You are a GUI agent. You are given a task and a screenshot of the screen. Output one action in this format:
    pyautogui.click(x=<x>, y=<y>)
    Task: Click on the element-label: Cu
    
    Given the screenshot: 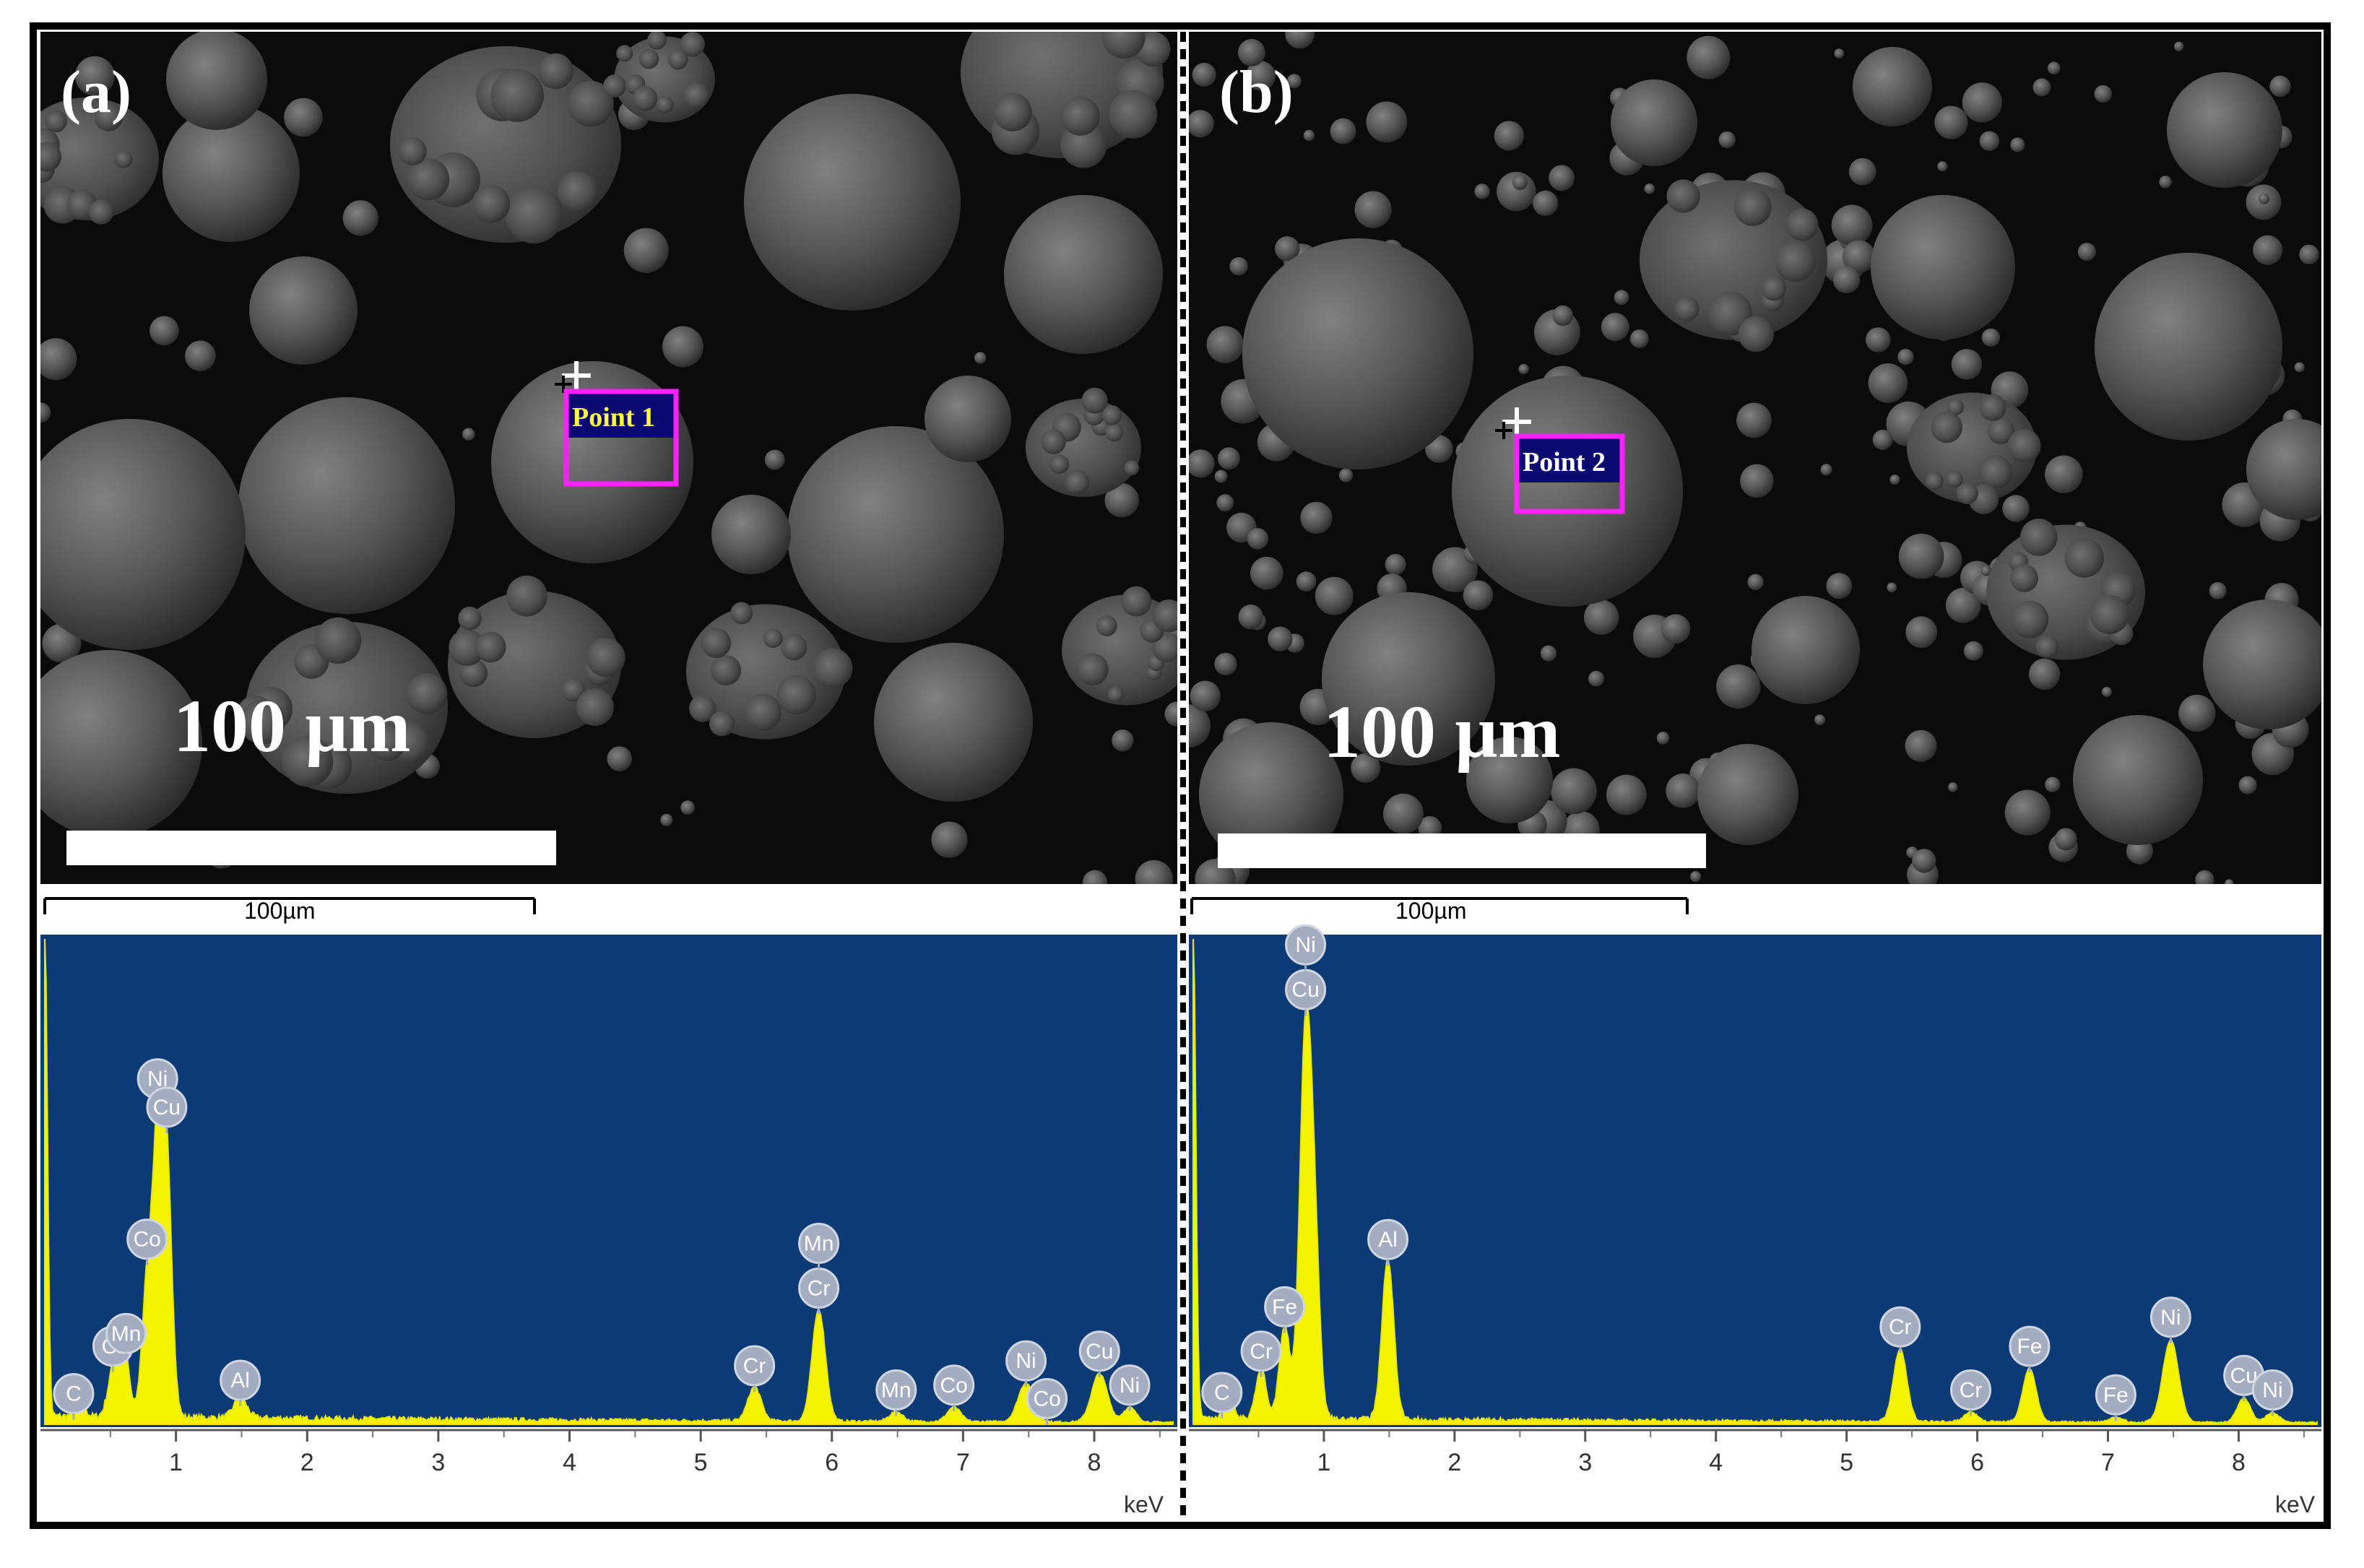 What is the action you would take?
    pyautogui.click(x=1305, y=990)
    